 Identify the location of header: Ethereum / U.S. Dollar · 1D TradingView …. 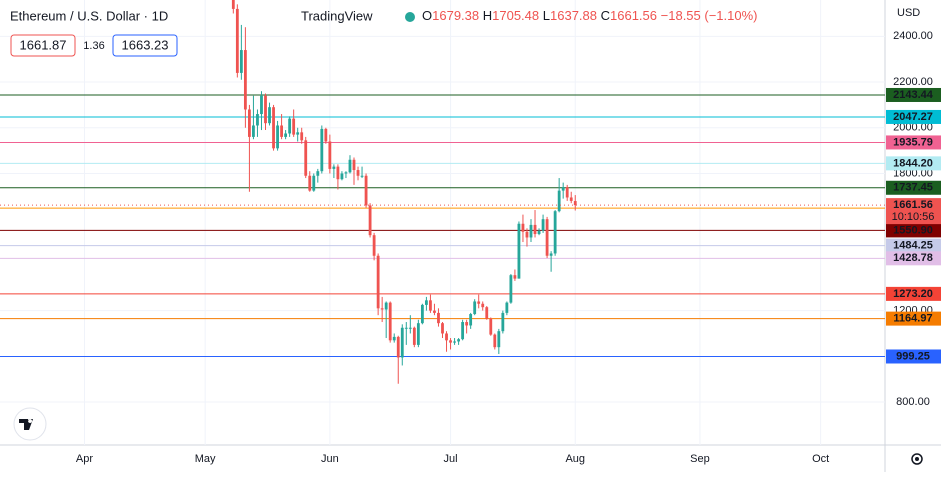
(465, 32).